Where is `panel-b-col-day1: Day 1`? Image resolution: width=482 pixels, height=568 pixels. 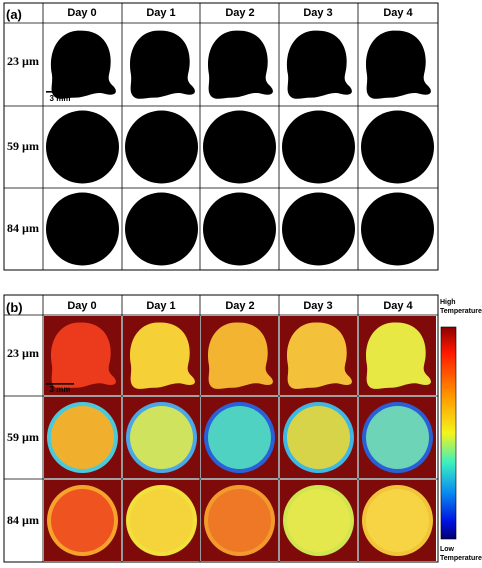
panel-b-col-day1: Day 1 is located at coordinates (160, 306).